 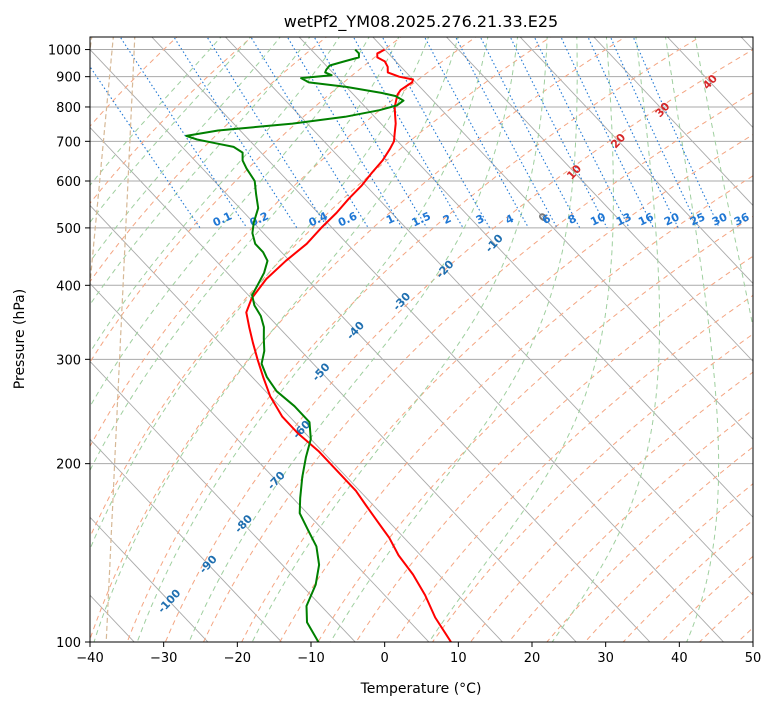 I want to click on x-tick-label: 30, so click(x=605, y=658).